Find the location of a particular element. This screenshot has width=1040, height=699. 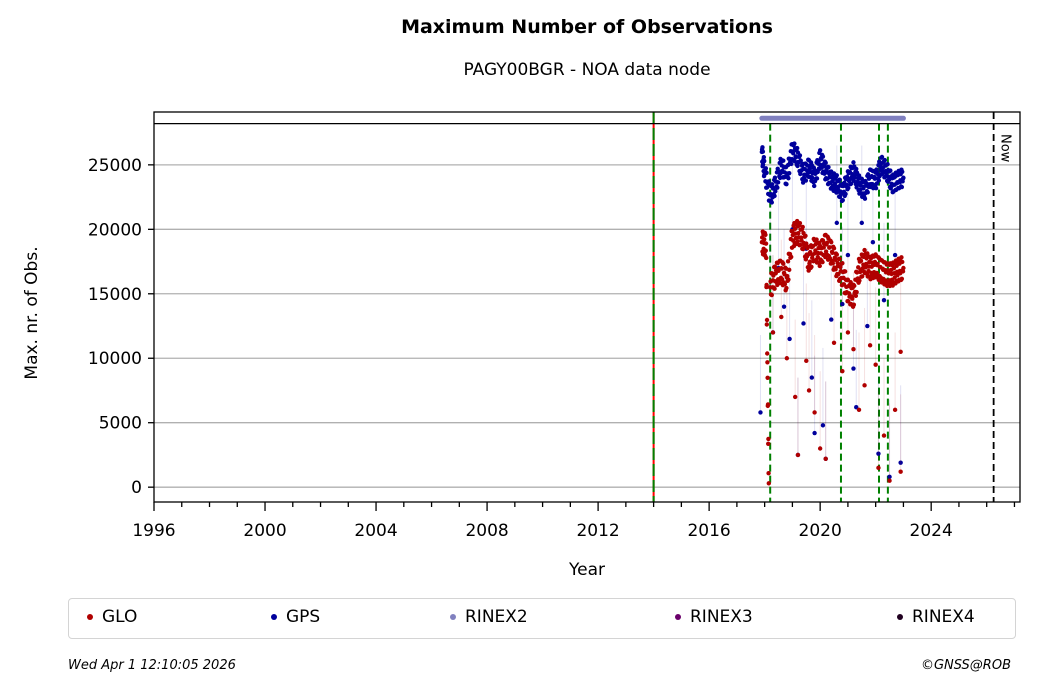

now-label: Now is located at coordinates (1005, 148).